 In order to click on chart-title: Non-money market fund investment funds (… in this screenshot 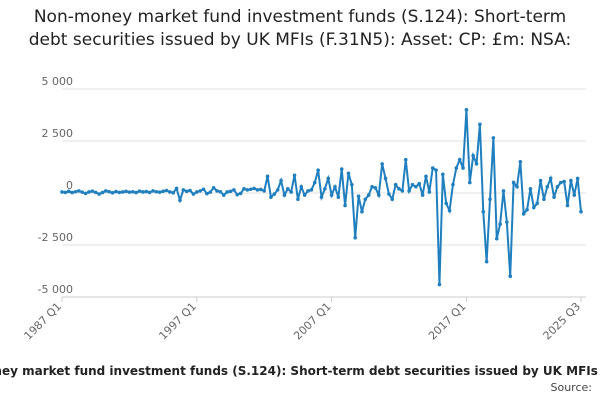, I will do `click(300, 28)`.